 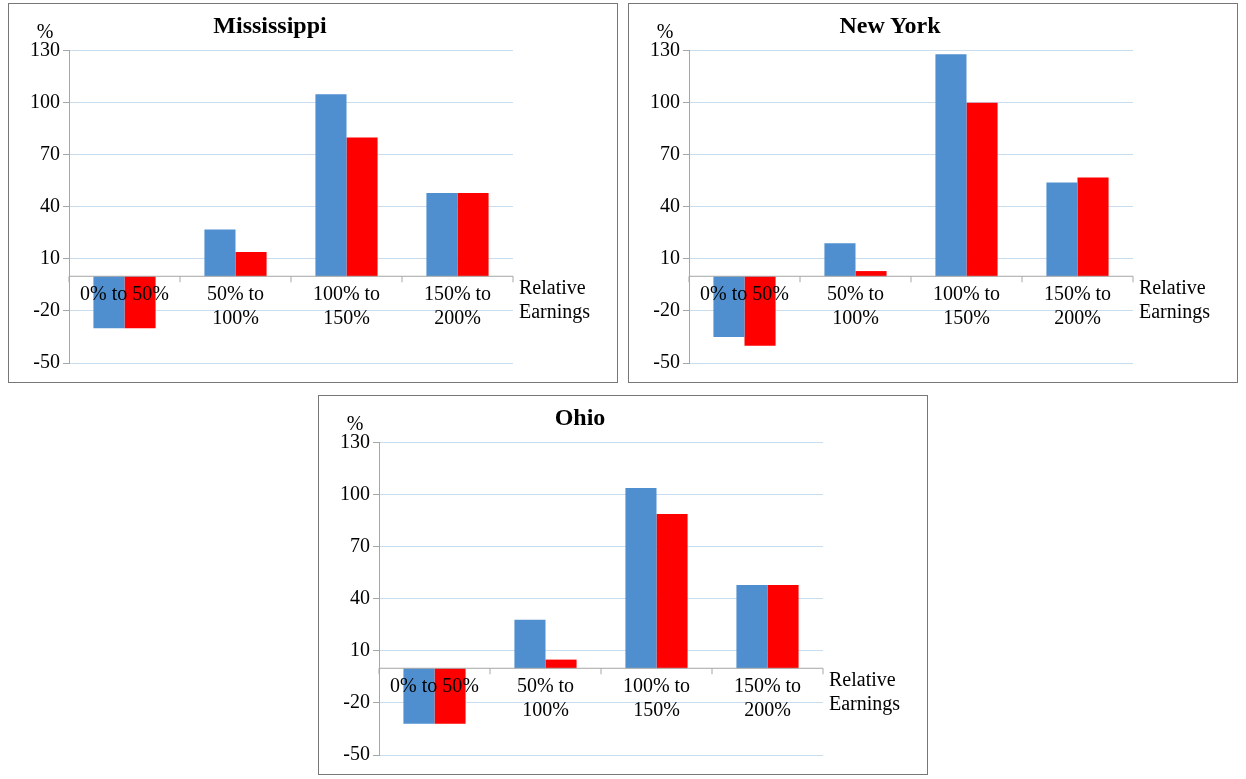 I want to click on chart-title: Ohio, so click(x=580, y=416).